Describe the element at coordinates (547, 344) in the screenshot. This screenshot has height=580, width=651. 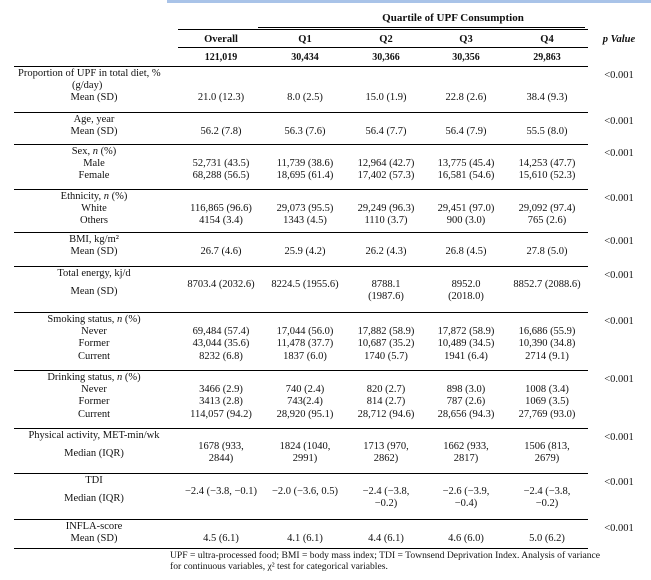
I see `table-cell: 10,390 (34.8)` at that location.